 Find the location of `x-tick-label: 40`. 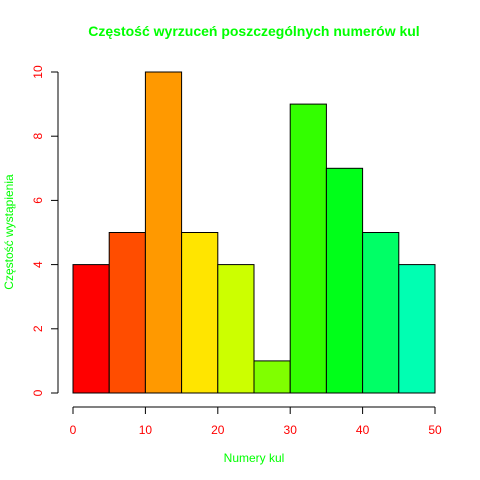

x-tick-label: 40 is located at coordinates (363, 430).